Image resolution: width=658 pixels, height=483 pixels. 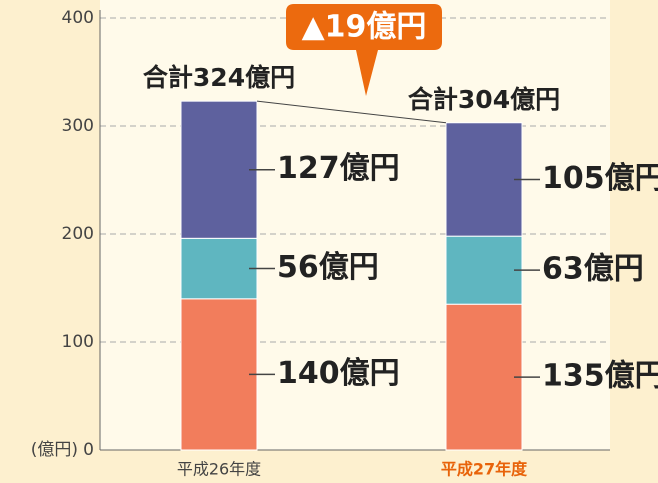 What do you see at coordinates (78, 18) in the screenshot?
I see `y-tick-label: 400` at bounding box center [78, 18].